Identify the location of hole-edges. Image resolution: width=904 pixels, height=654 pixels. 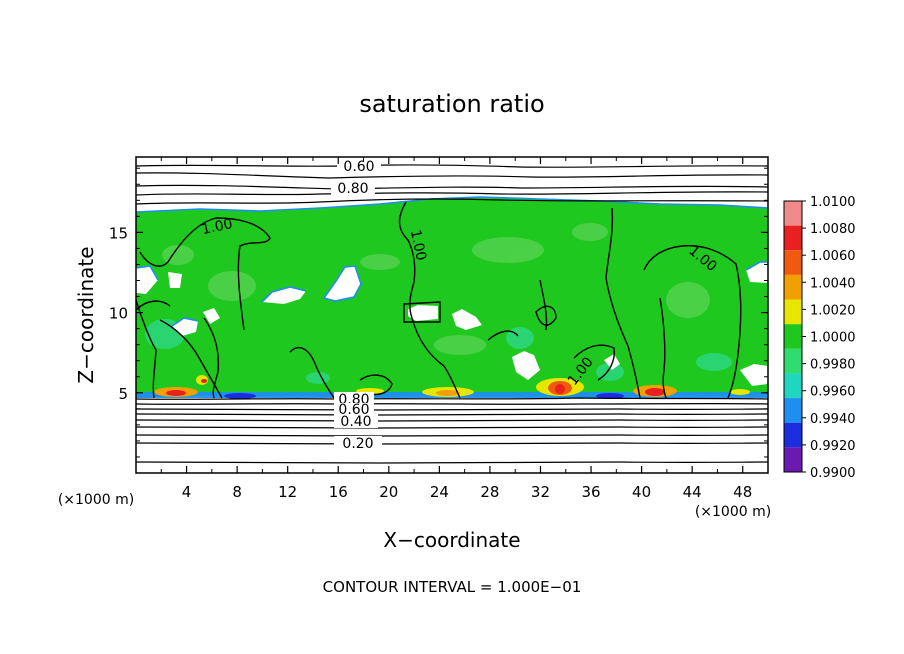
(452, 294).